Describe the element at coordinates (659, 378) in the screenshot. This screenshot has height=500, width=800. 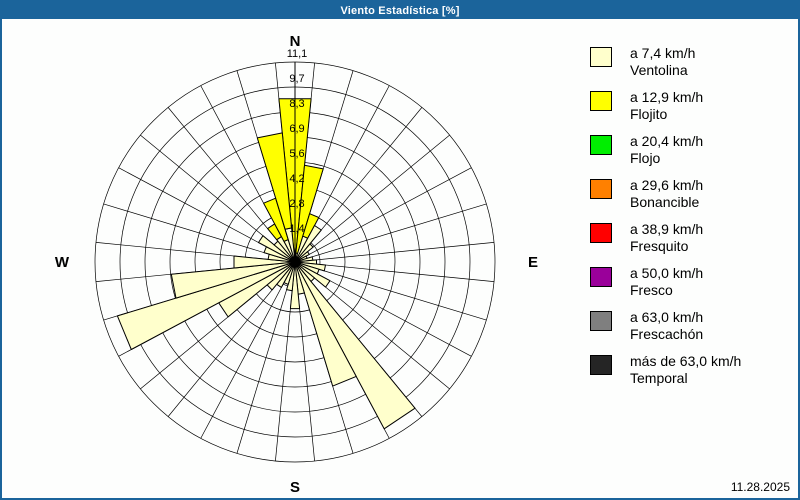
I see `legend-category: Temporal` at that location.